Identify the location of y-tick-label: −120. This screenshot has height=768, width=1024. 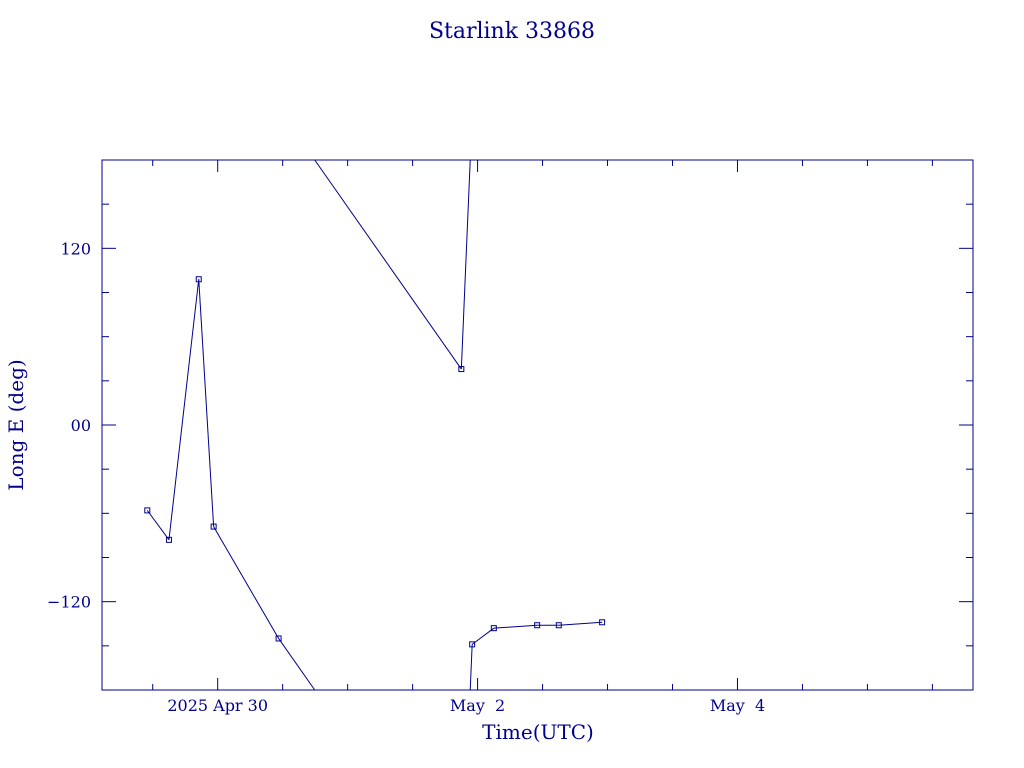
(69, 602).